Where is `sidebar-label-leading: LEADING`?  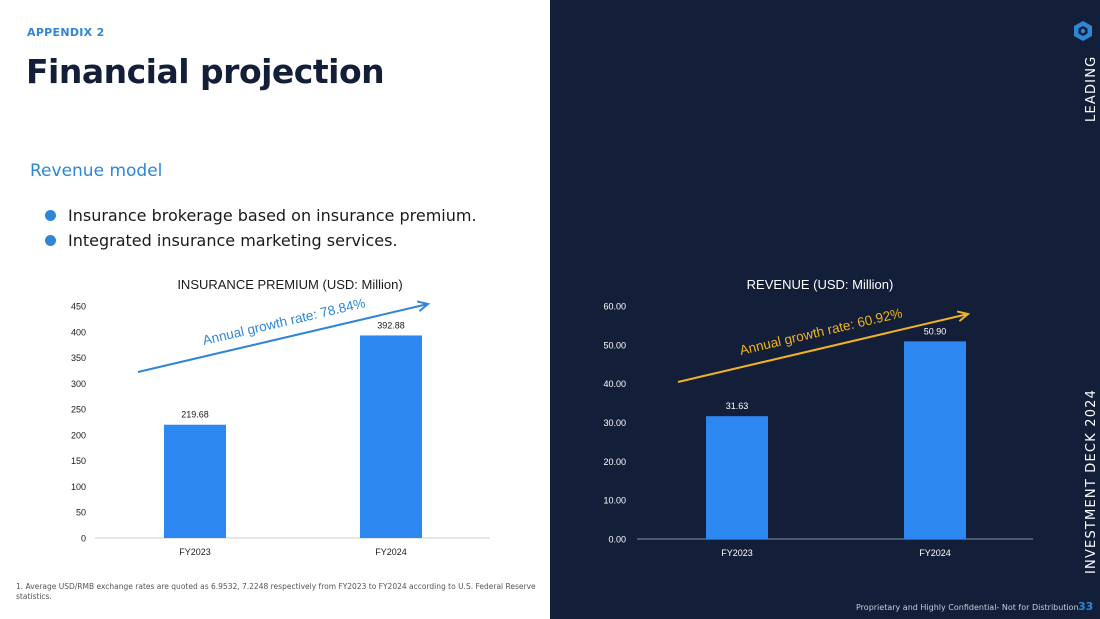 sidebar-label-leading: LEADING is located at coordinates (1091, 88).